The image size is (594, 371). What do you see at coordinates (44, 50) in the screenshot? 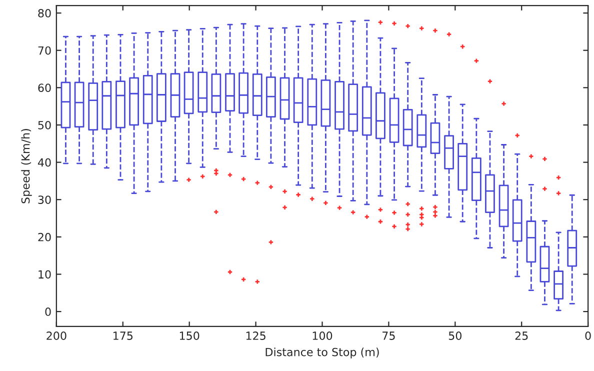
I see `y-tick-label: 70` at bounding box center [44, 50].